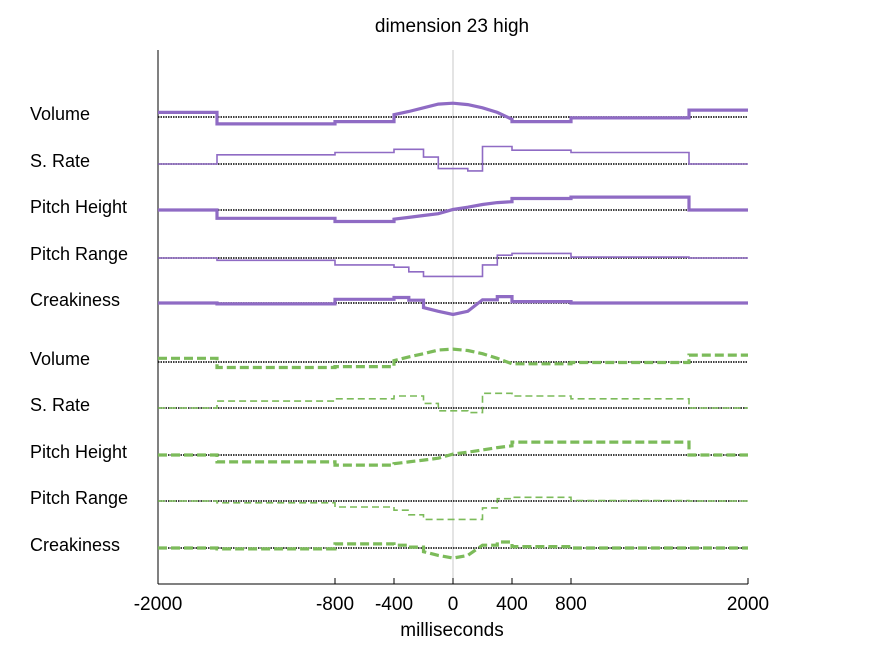 The image size is (875, 656). What do you see at coordinates (60, 405) in the screenshot?
I see `row-label-7: S. Rate` at bounding box center [60, 405].